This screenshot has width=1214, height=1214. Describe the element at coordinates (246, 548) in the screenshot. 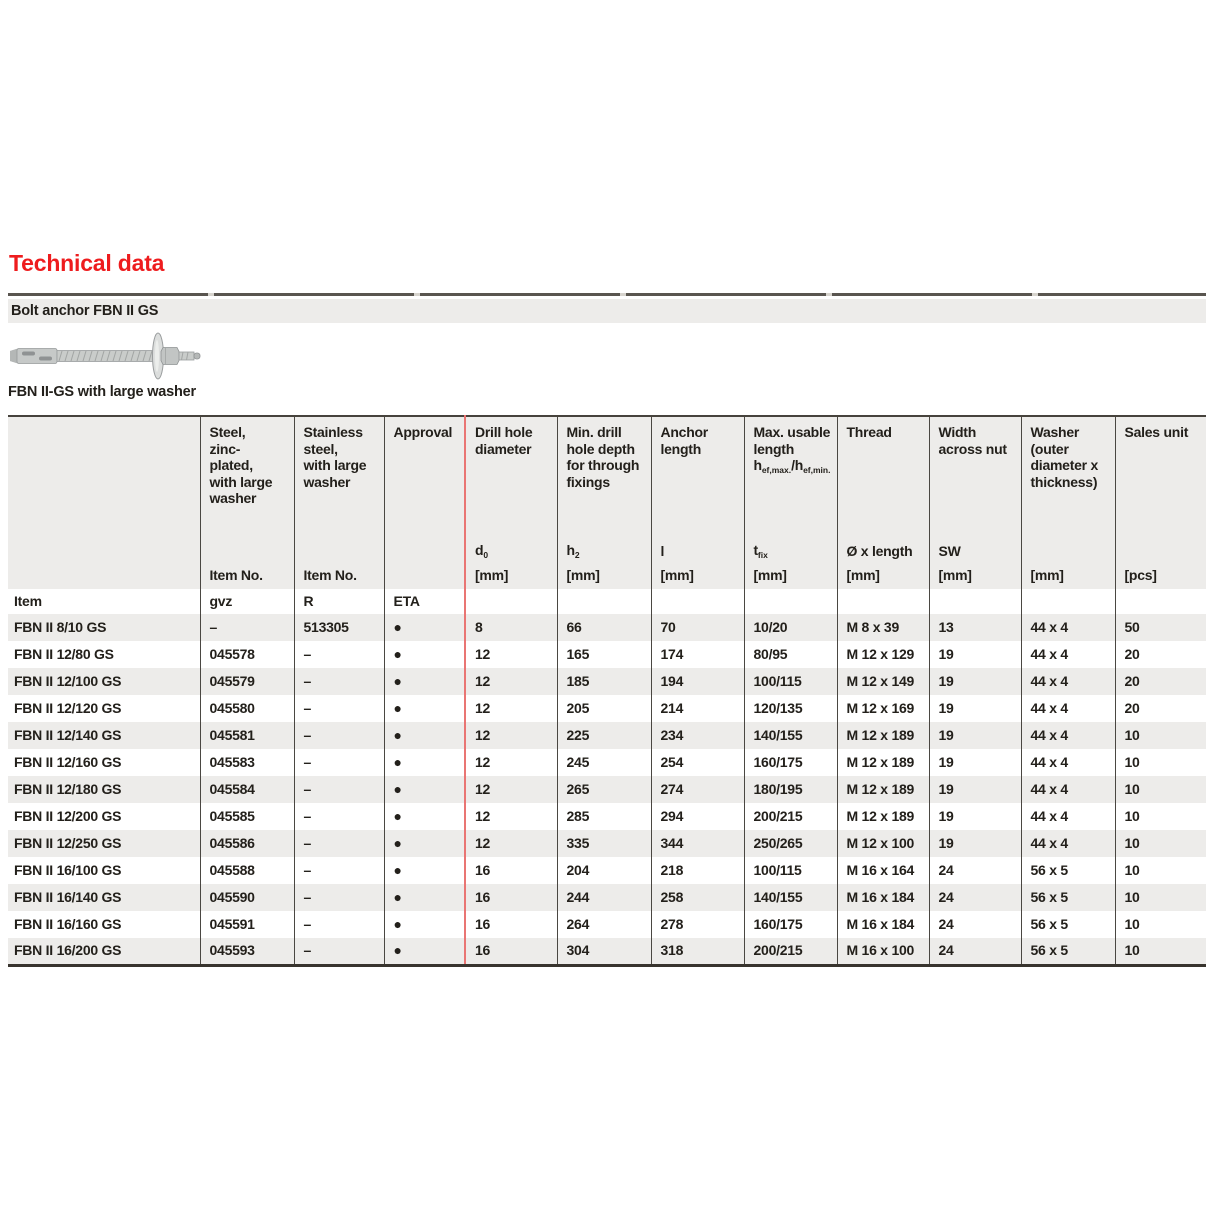

I see `symbol-cell-steel-gvz` at that location.